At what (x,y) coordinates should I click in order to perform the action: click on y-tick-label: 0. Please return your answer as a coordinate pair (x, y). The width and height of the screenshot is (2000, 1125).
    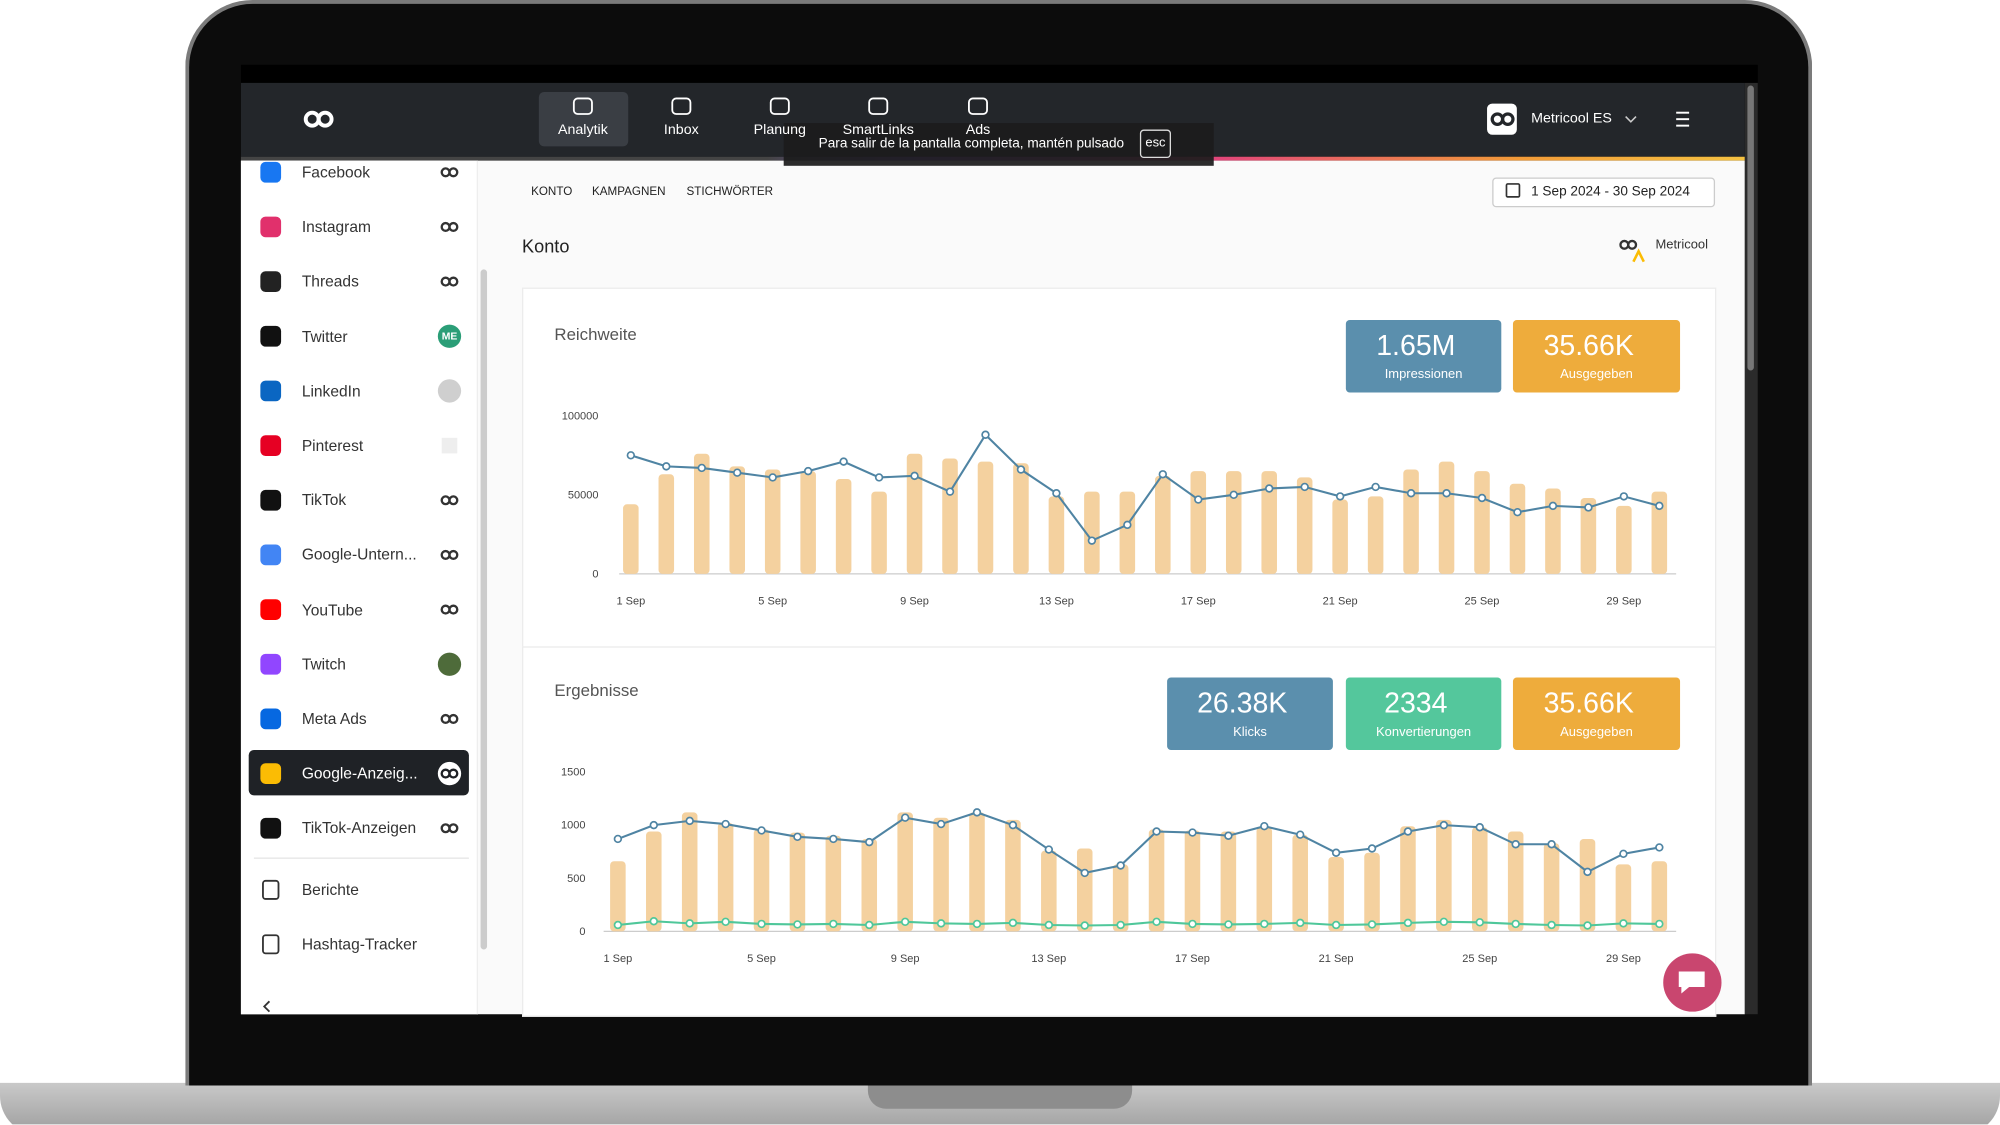
    Looking at the image, I should click on (582, 931).